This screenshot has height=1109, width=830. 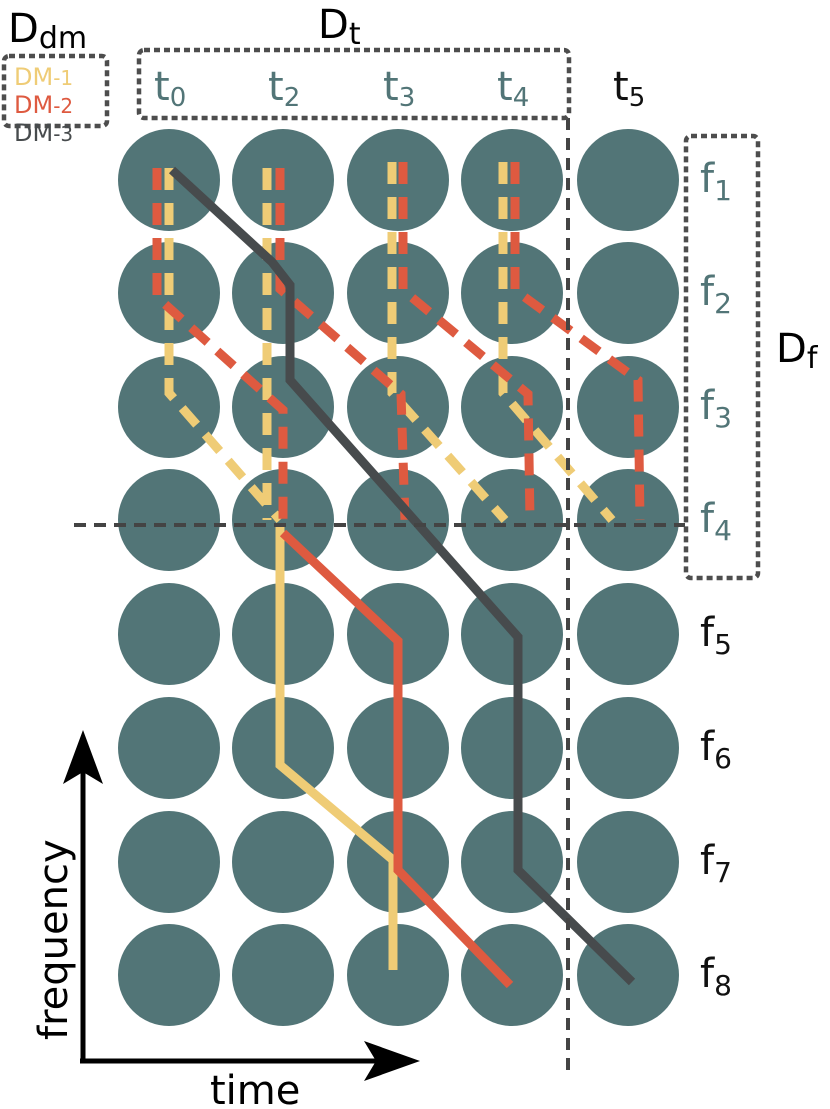 I want to click on frequency-slot-label: f7, so click(x=716, y=863).